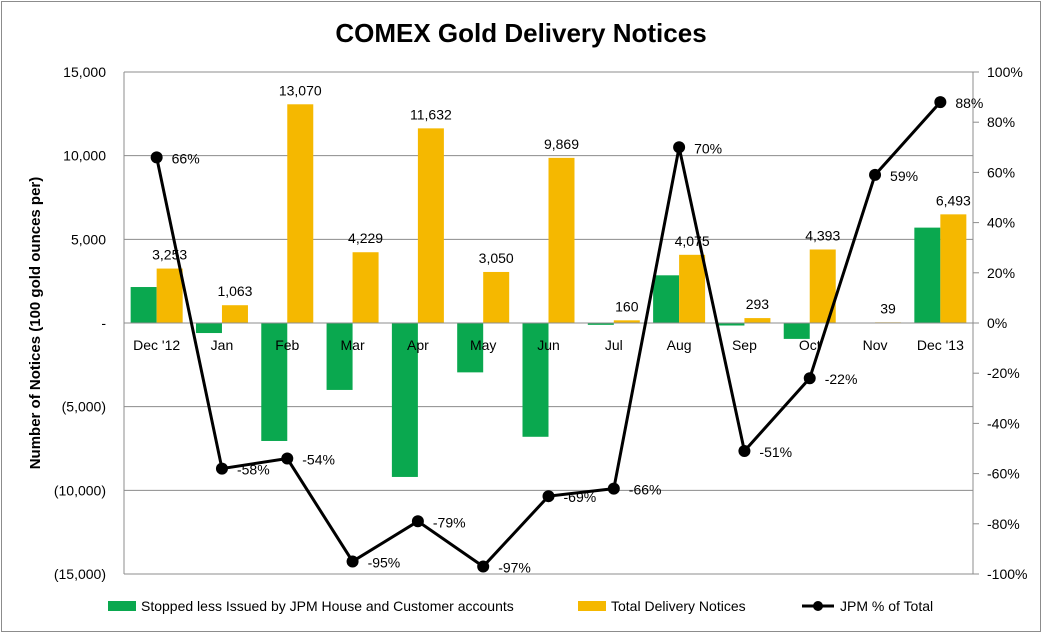 The width and height of the screenshot is (1043, 634). I want to click on y-tick-label: (15,000), so click(80, 574).